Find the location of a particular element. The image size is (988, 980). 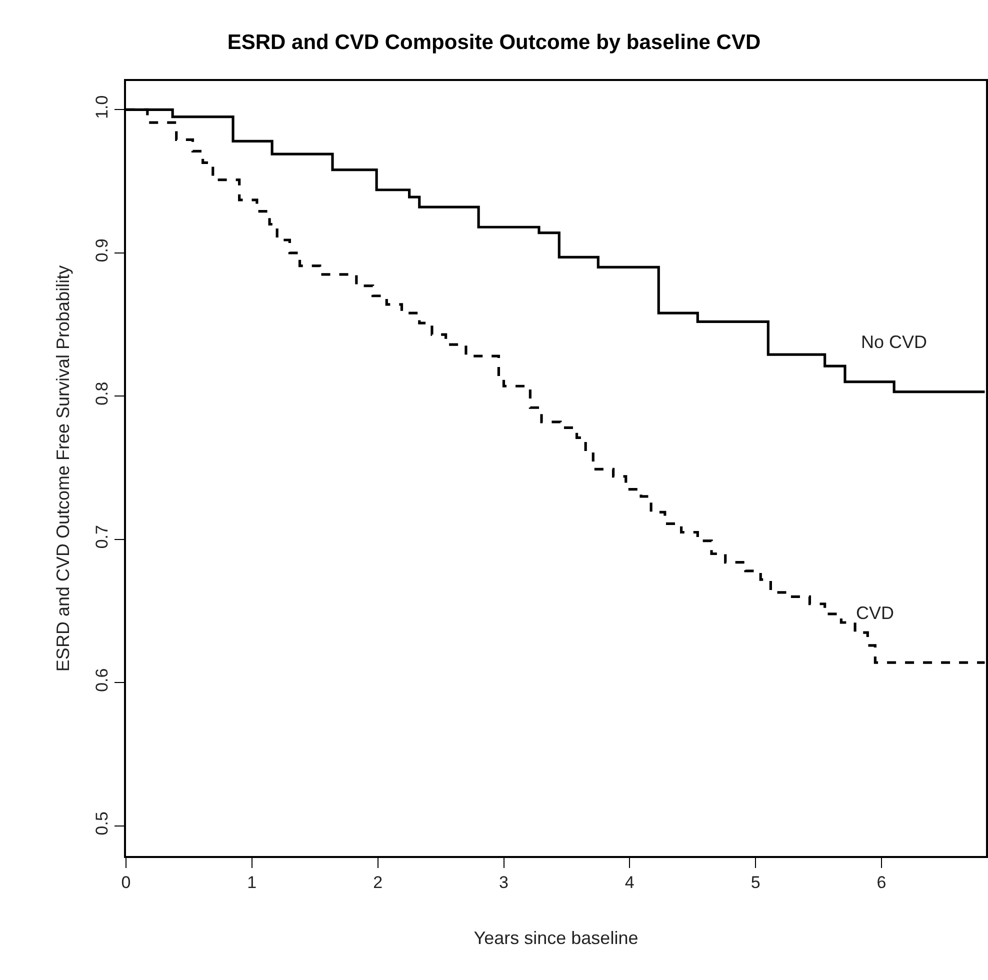

x-tick-label: 2 is located at coordinates (378, 882).